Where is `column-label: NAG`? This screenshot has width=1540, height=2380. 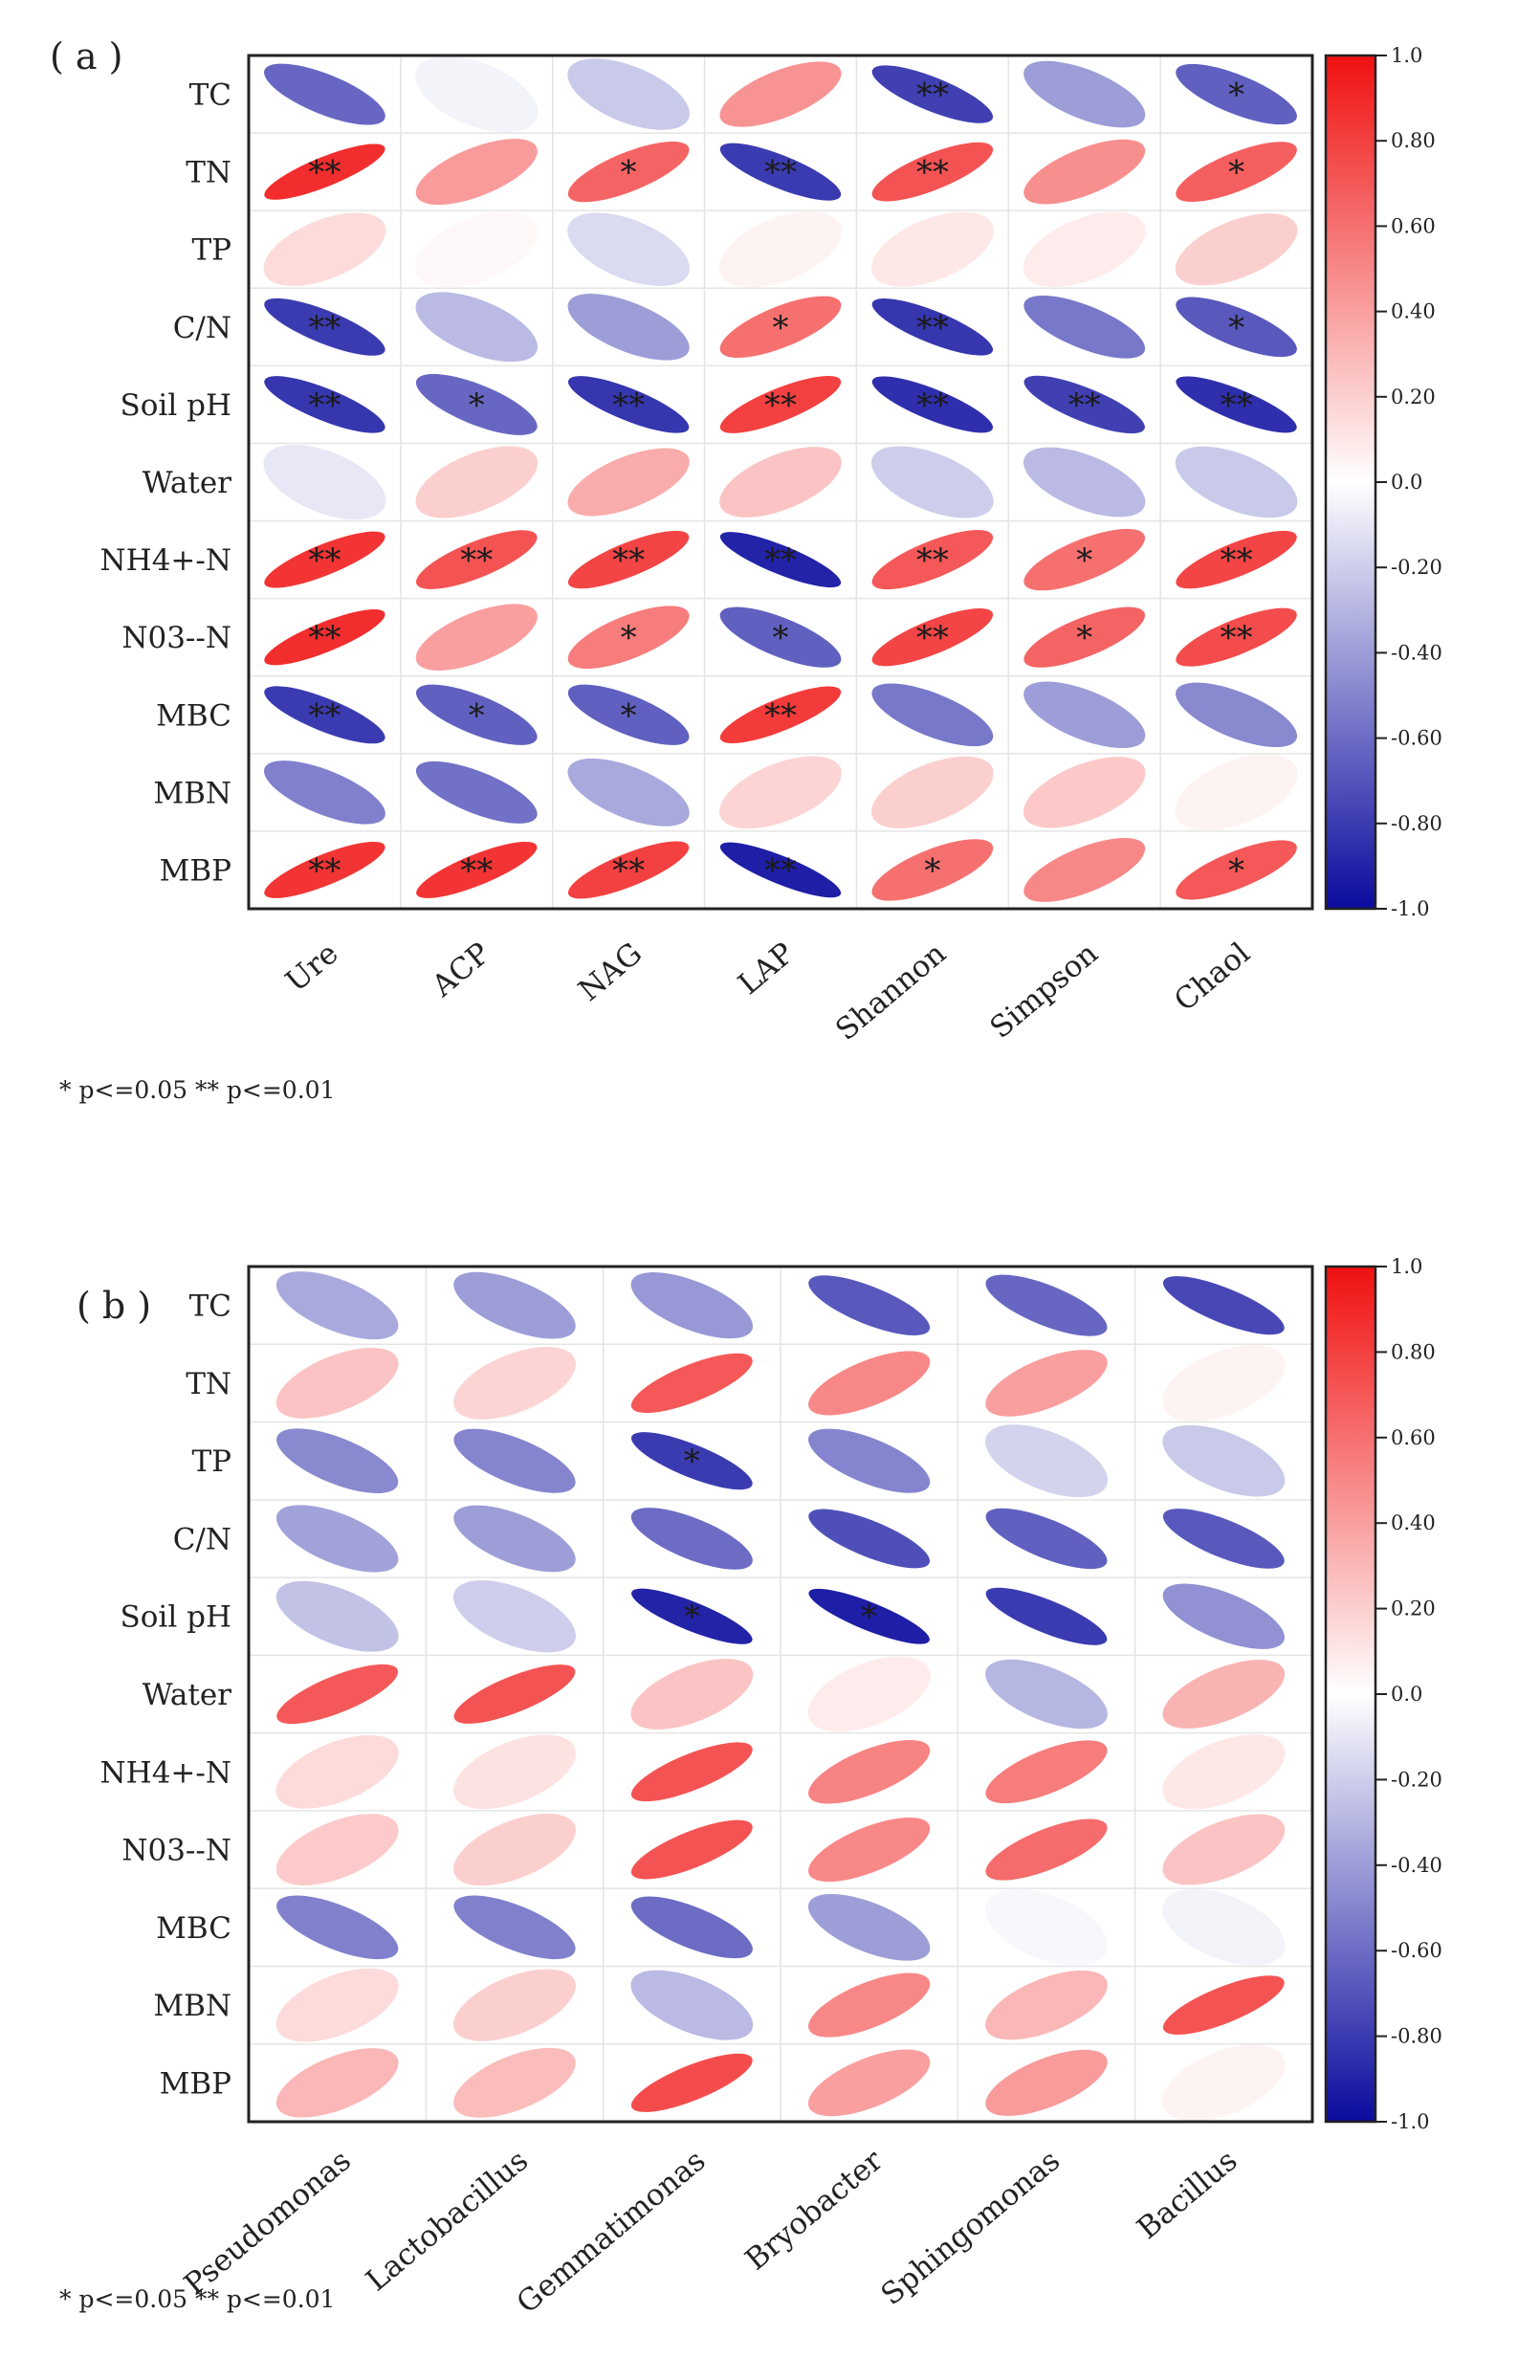 column-label: NAG is located at coordinates (610, 972).